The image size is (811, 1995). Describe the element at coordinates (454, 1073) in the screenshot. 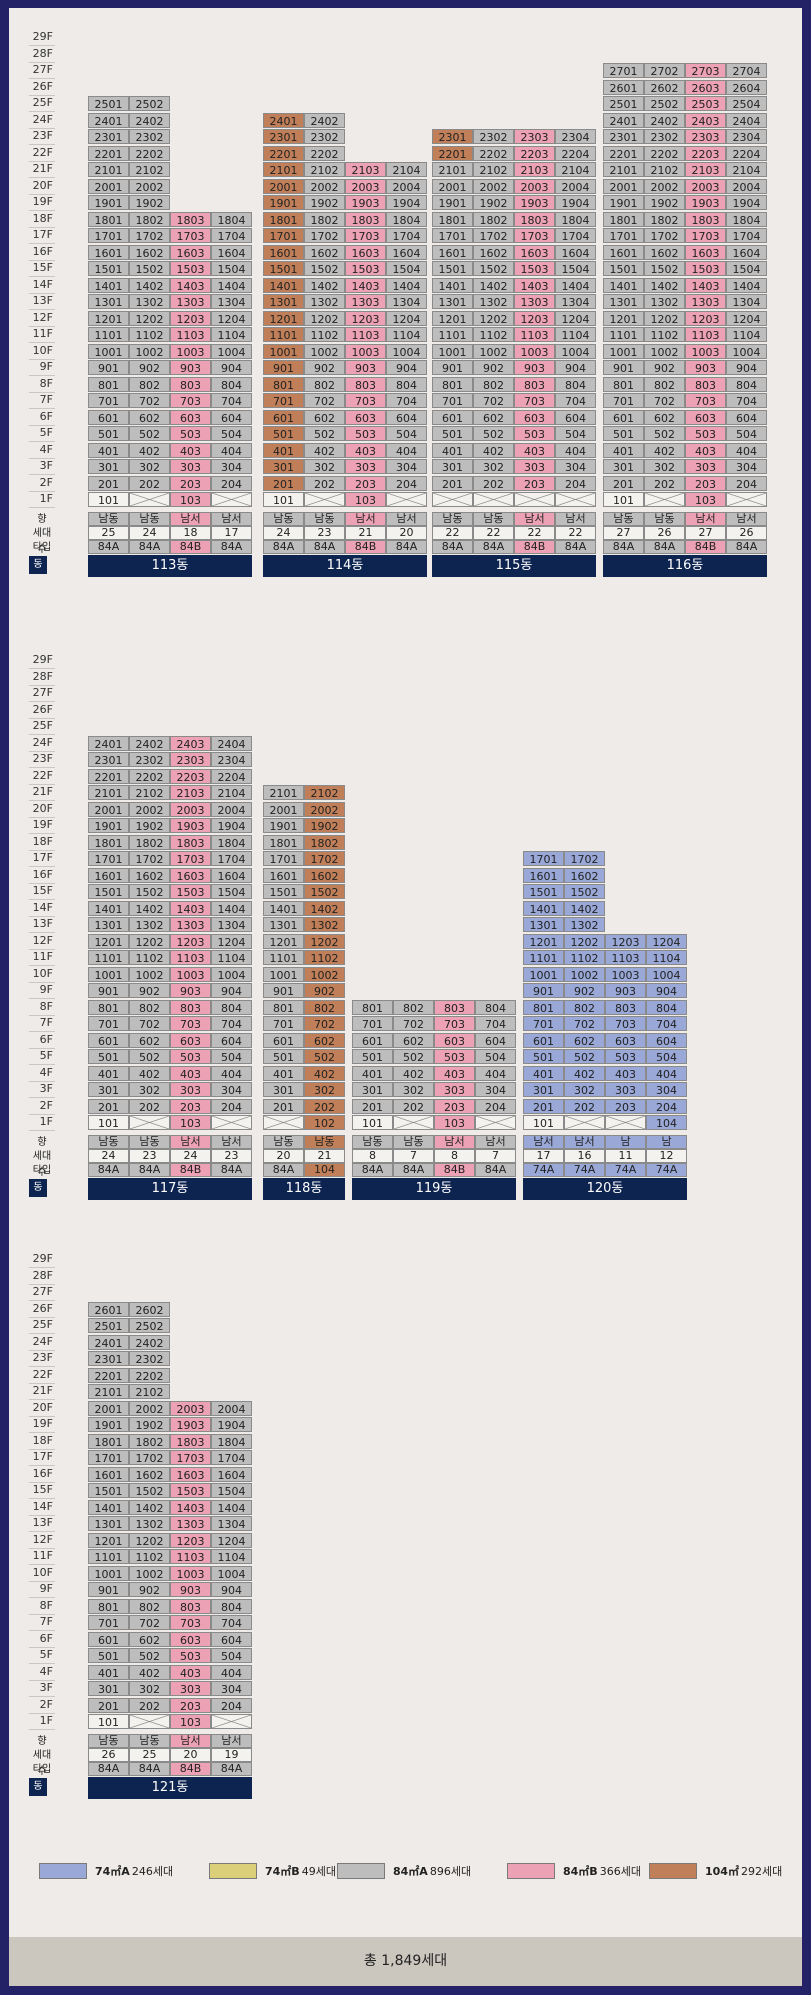

I see `unit-cell: 403` at that location.